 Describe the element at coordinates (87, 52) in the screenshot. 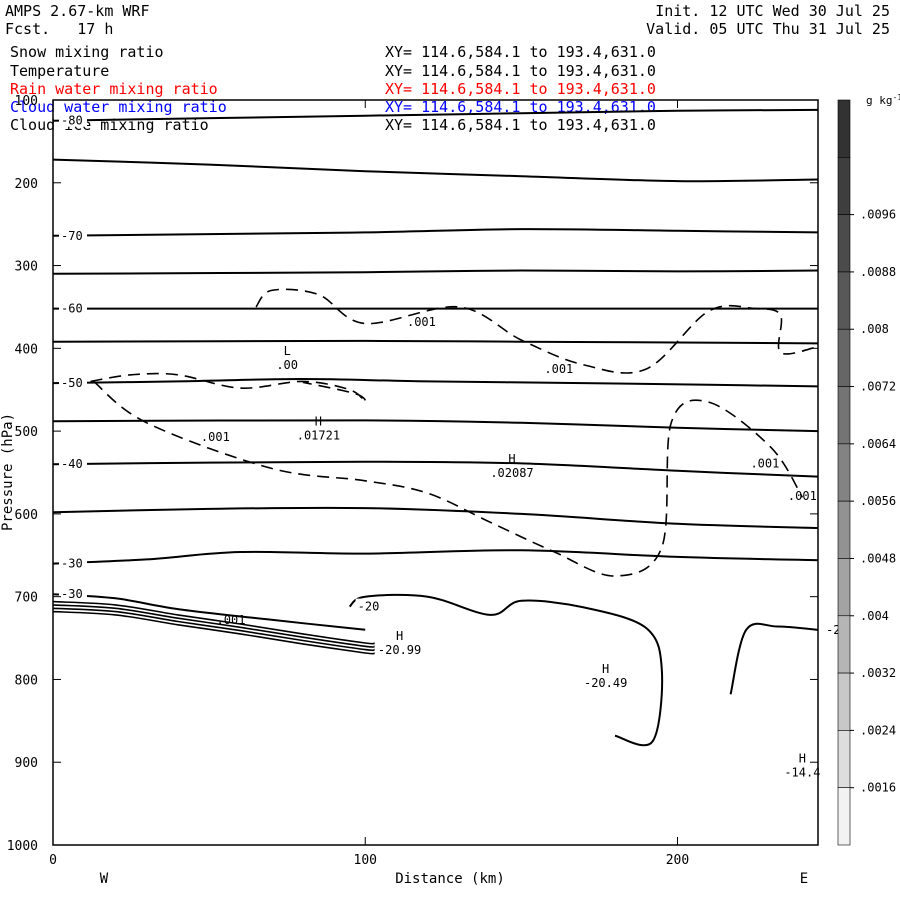

I see `field-name: Snow mixing ratio` at that location.